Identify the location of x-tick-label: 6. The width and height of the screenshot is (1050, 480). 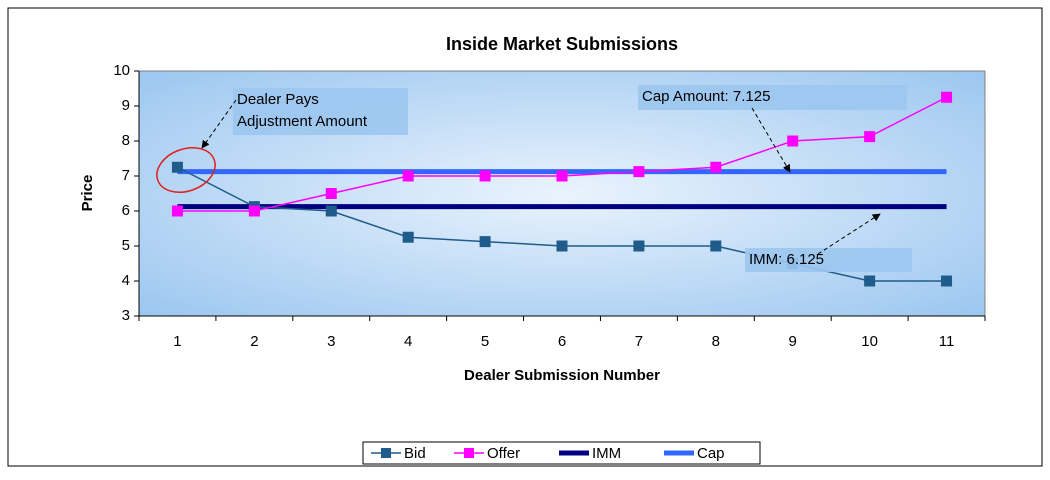
(562, 341).